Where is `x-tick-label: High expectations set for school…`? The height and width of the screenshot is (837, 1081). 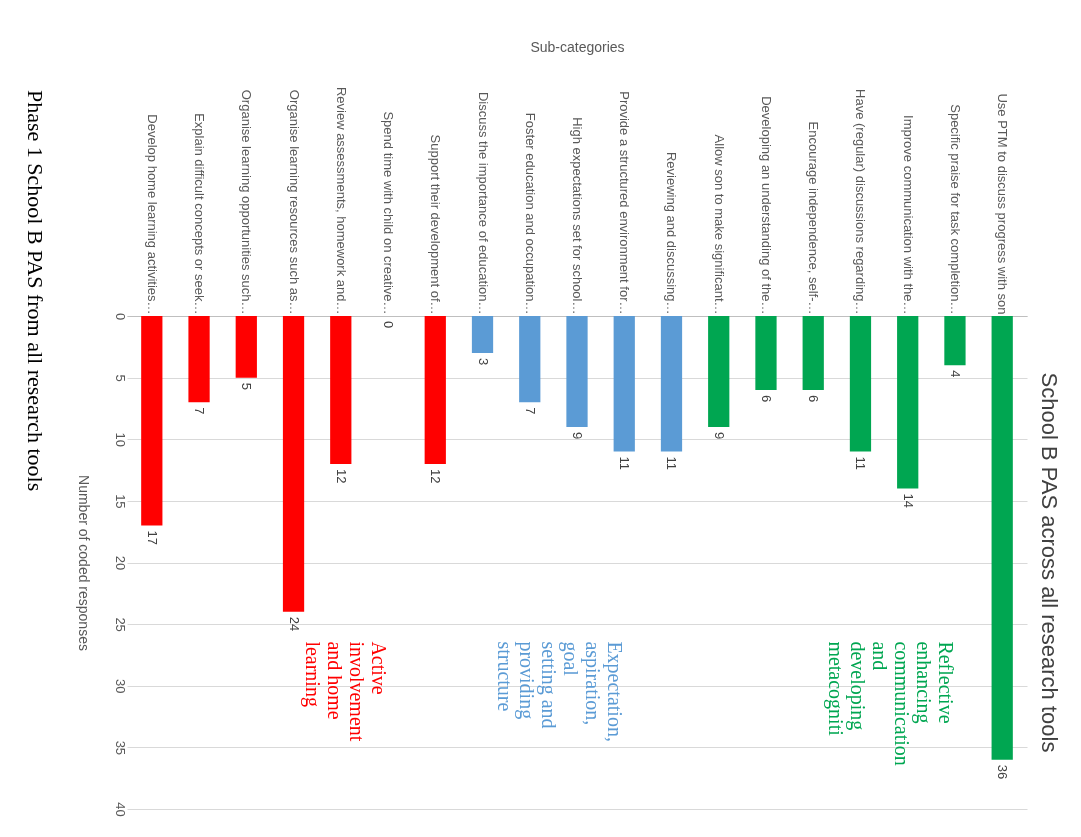
x-tick-label: High expectations set for school… is located at coordinates (577, 216).